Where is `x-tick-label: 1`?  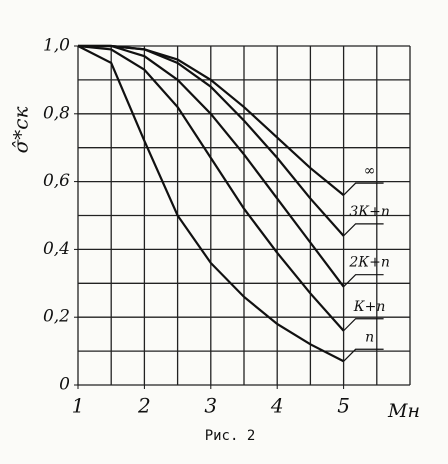 x-tick-label: 1 is located at coordinates (78, 406).